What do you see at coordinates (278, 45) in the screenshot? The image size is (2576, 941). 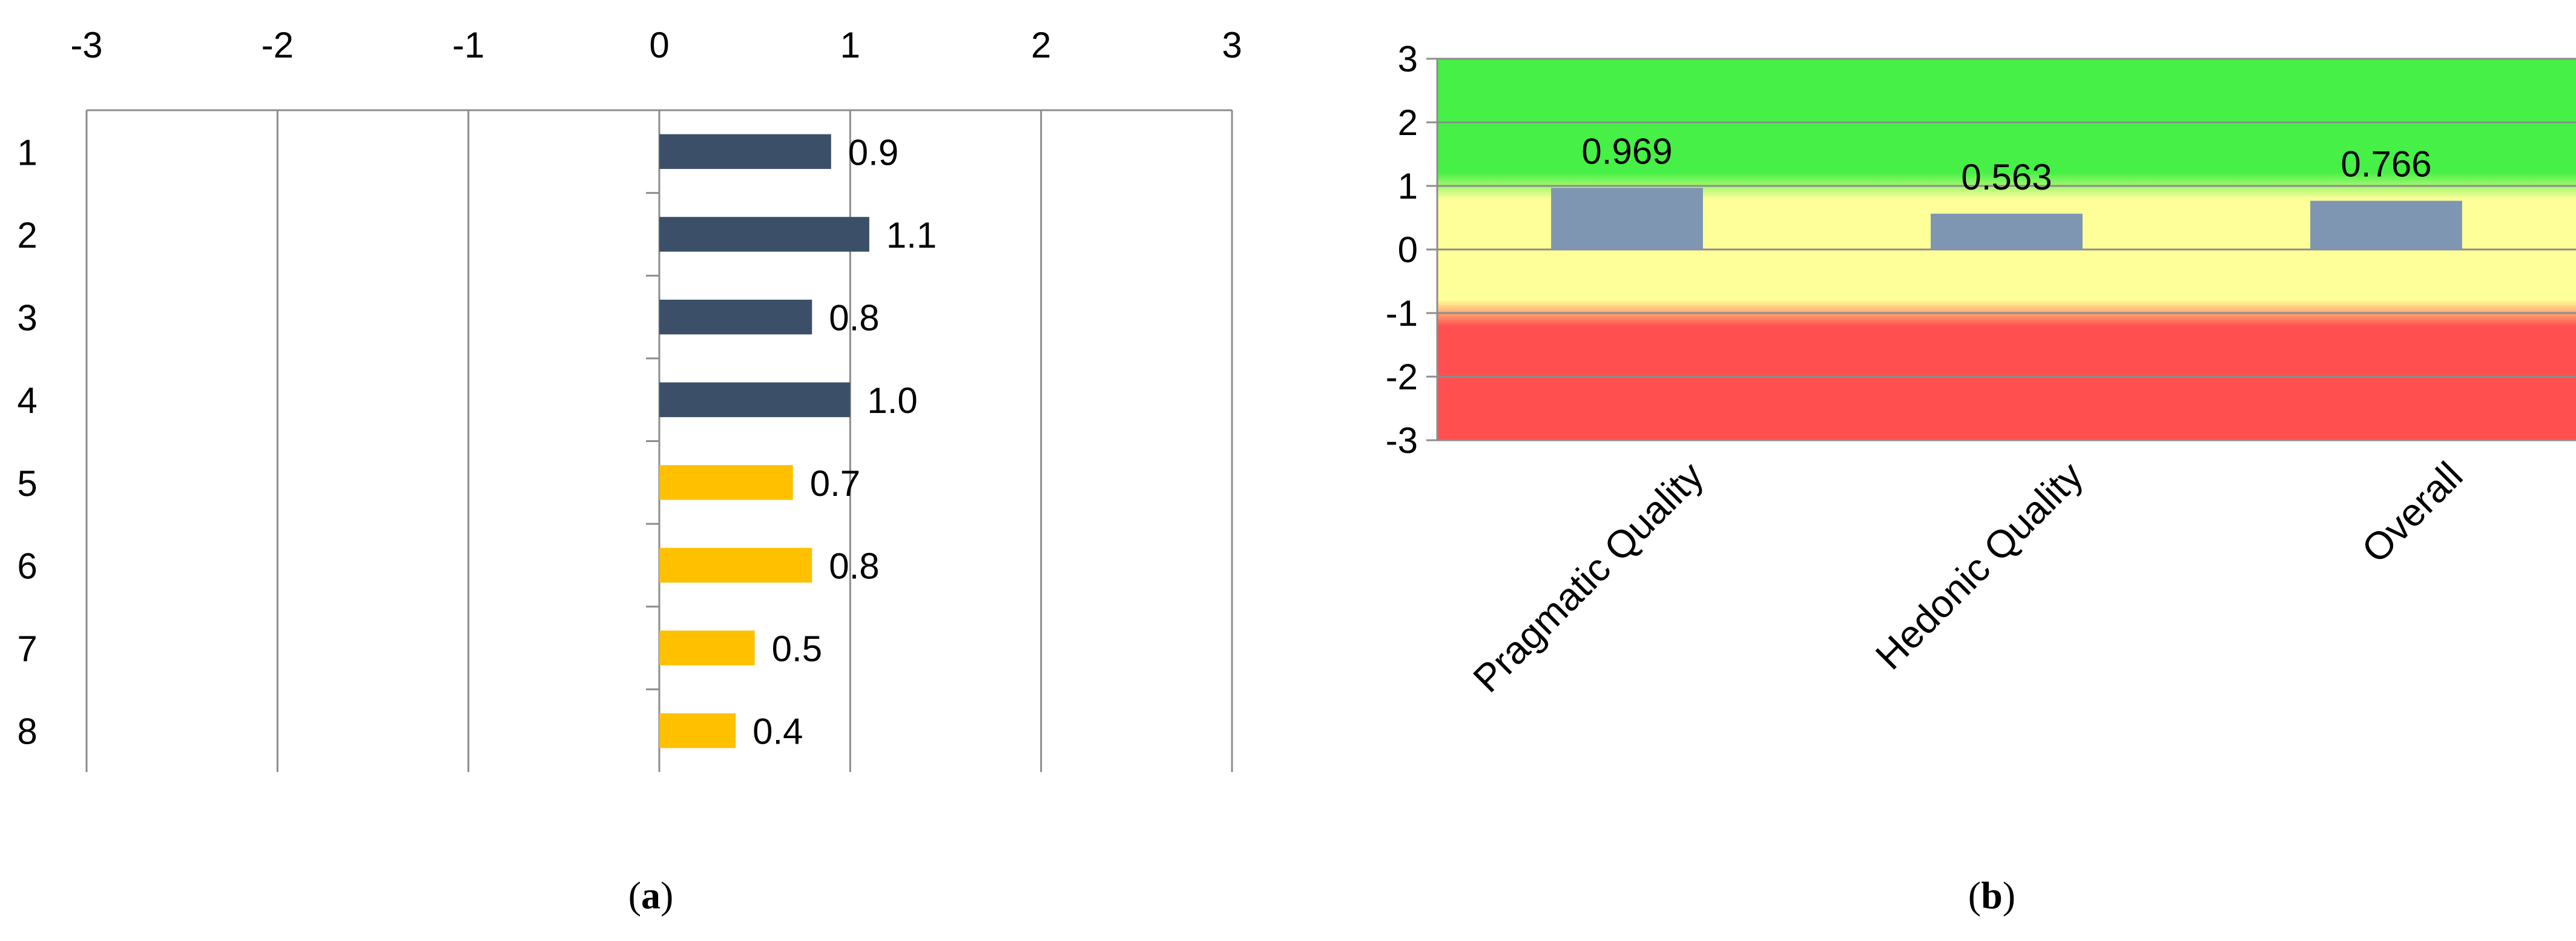 I see `a-x-tick-label: -2` at bounding box center [278, 45].